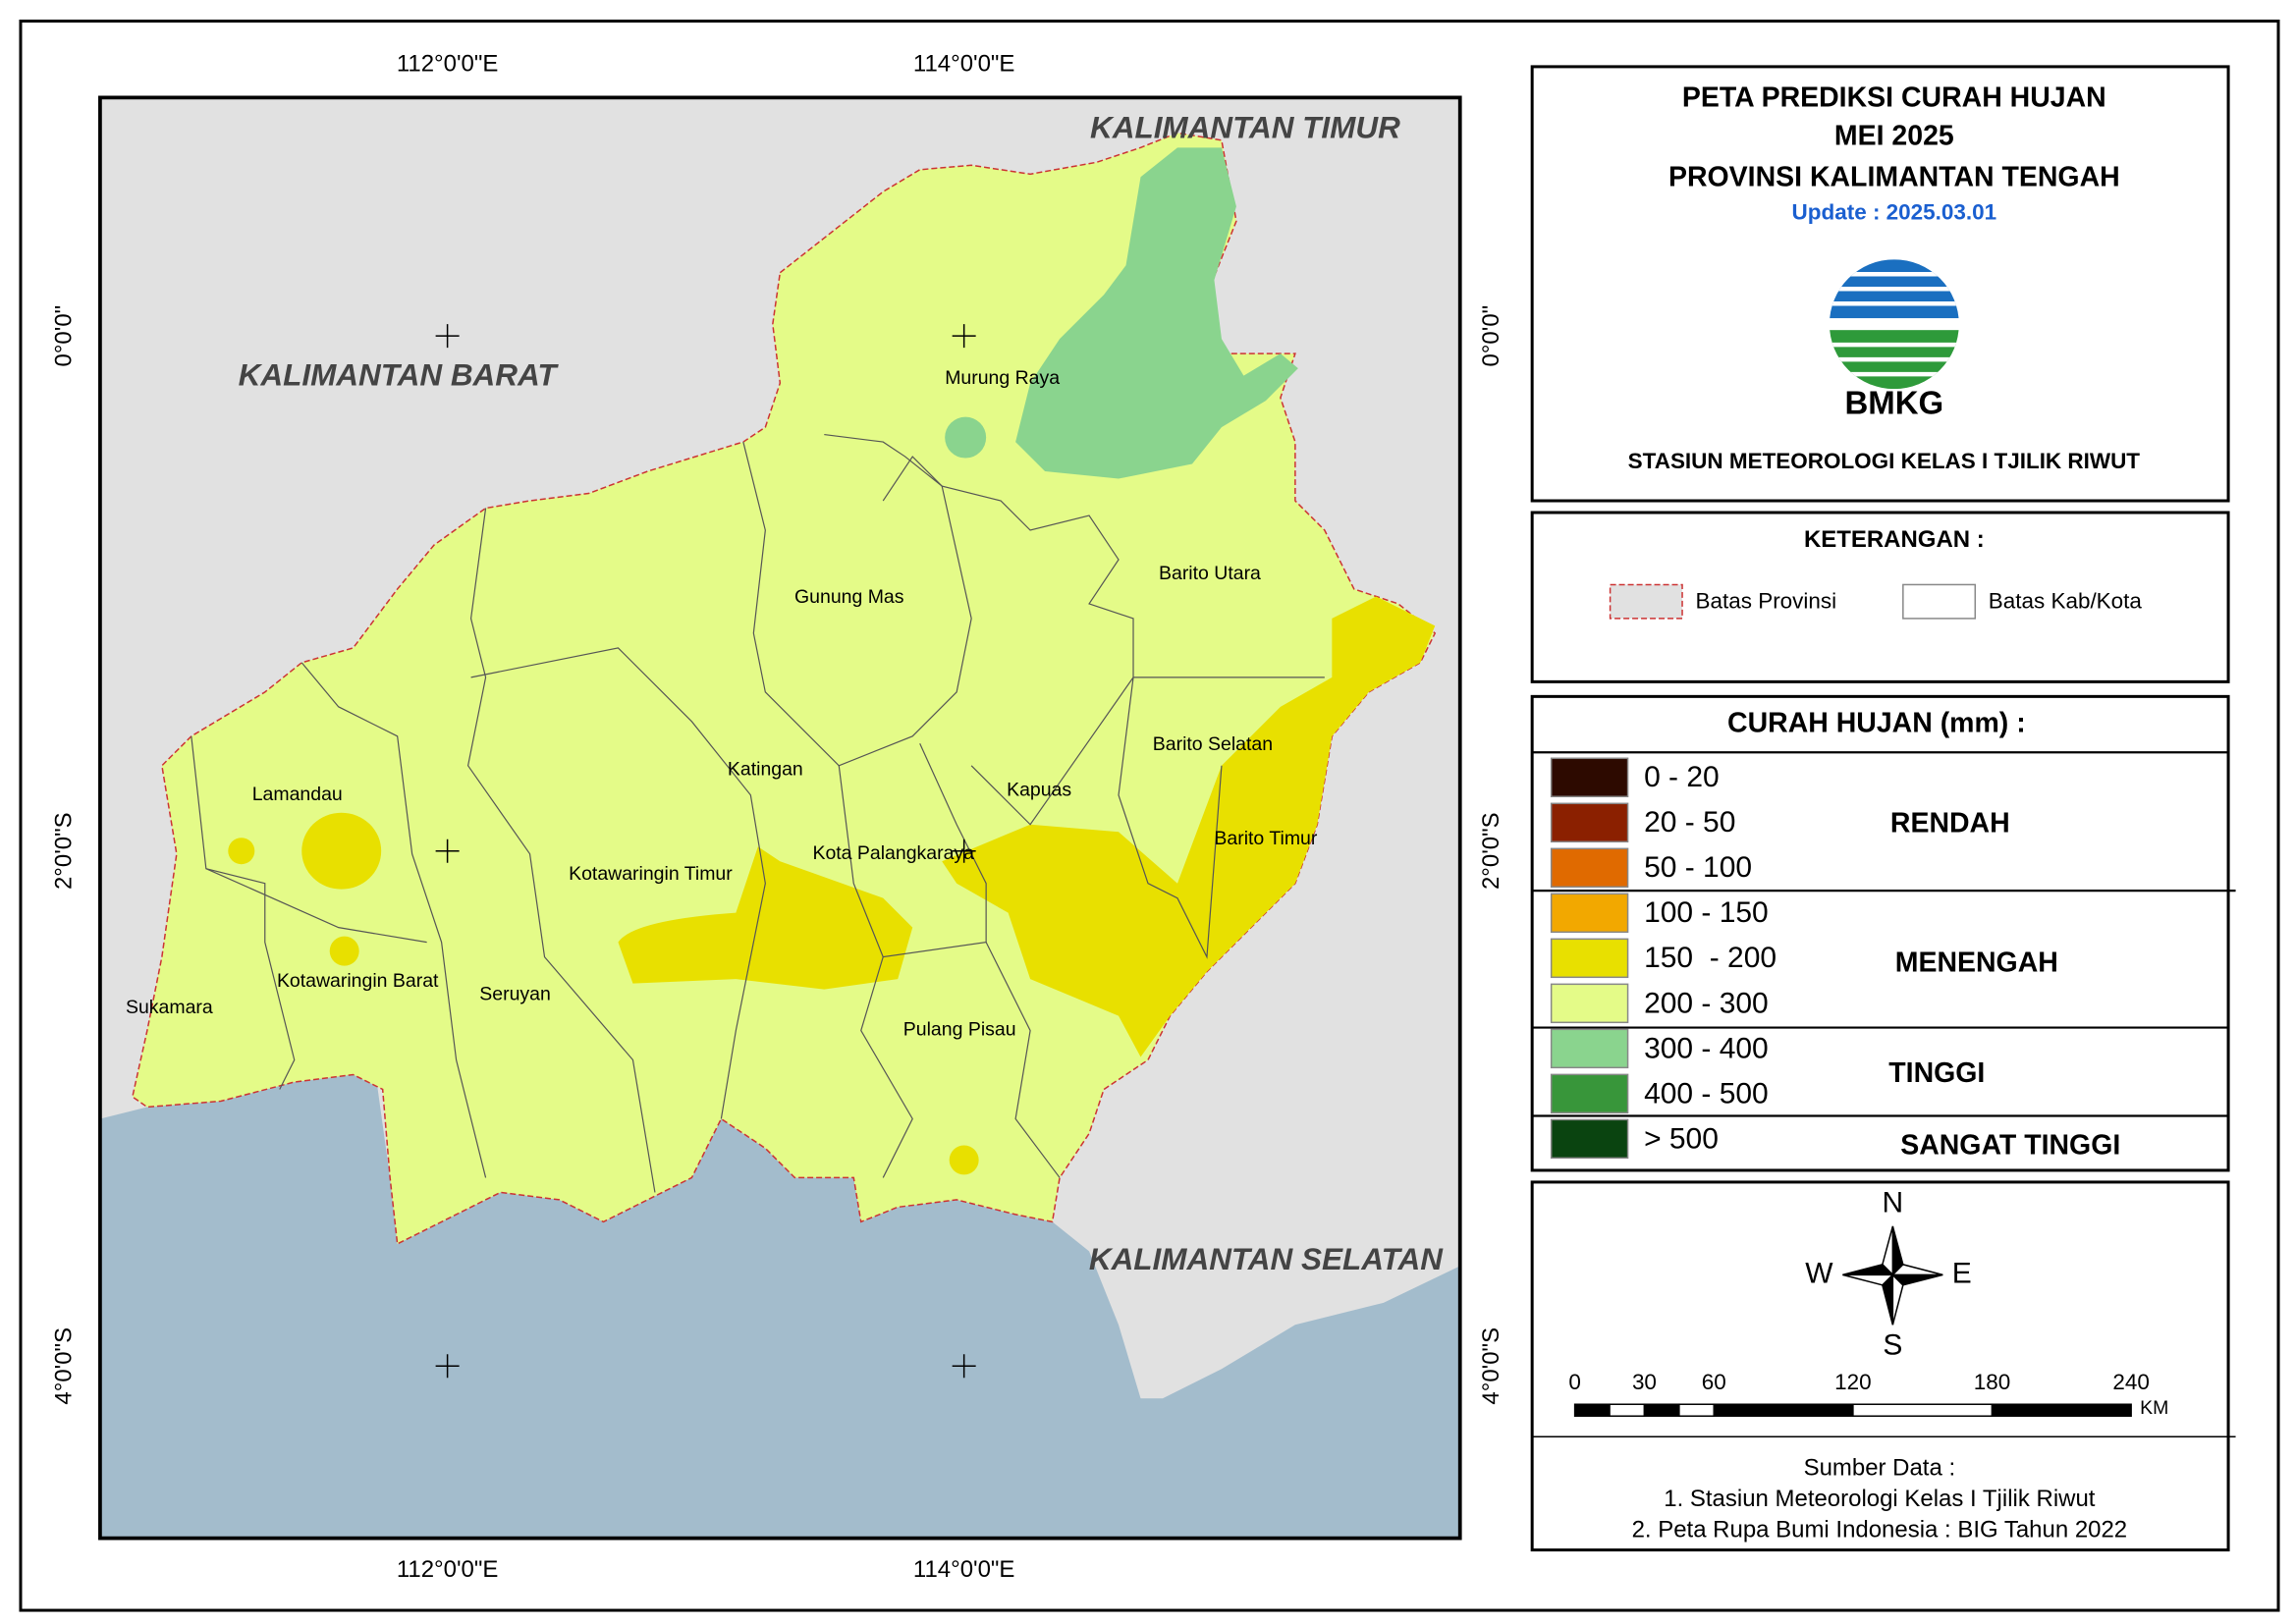 Image resolution: width=2296 pixels, height=1624 pixels. Describe the element at coordinates (651, 874) in the screenshot. I see `regency-label: Kotawaringin Timur` at that location.